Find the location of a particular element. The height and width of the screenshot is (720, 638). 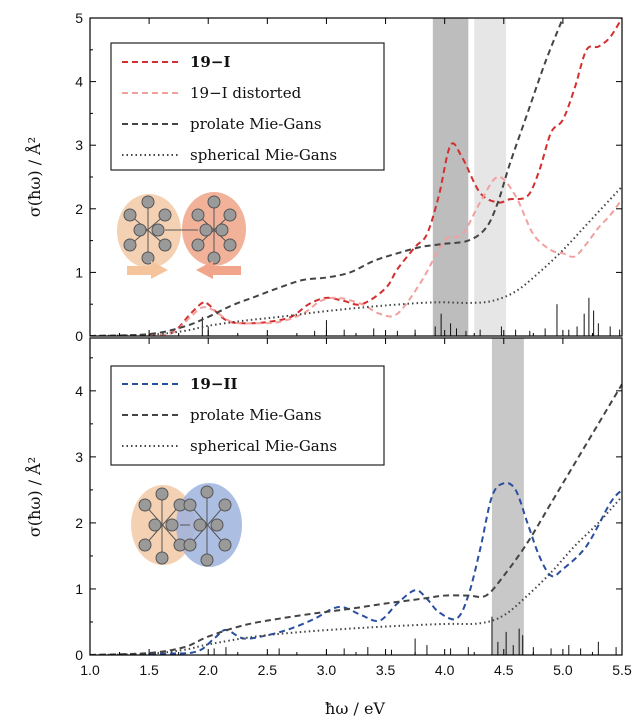

xtick-label: 5.0 is located at coordinates (563, 670).